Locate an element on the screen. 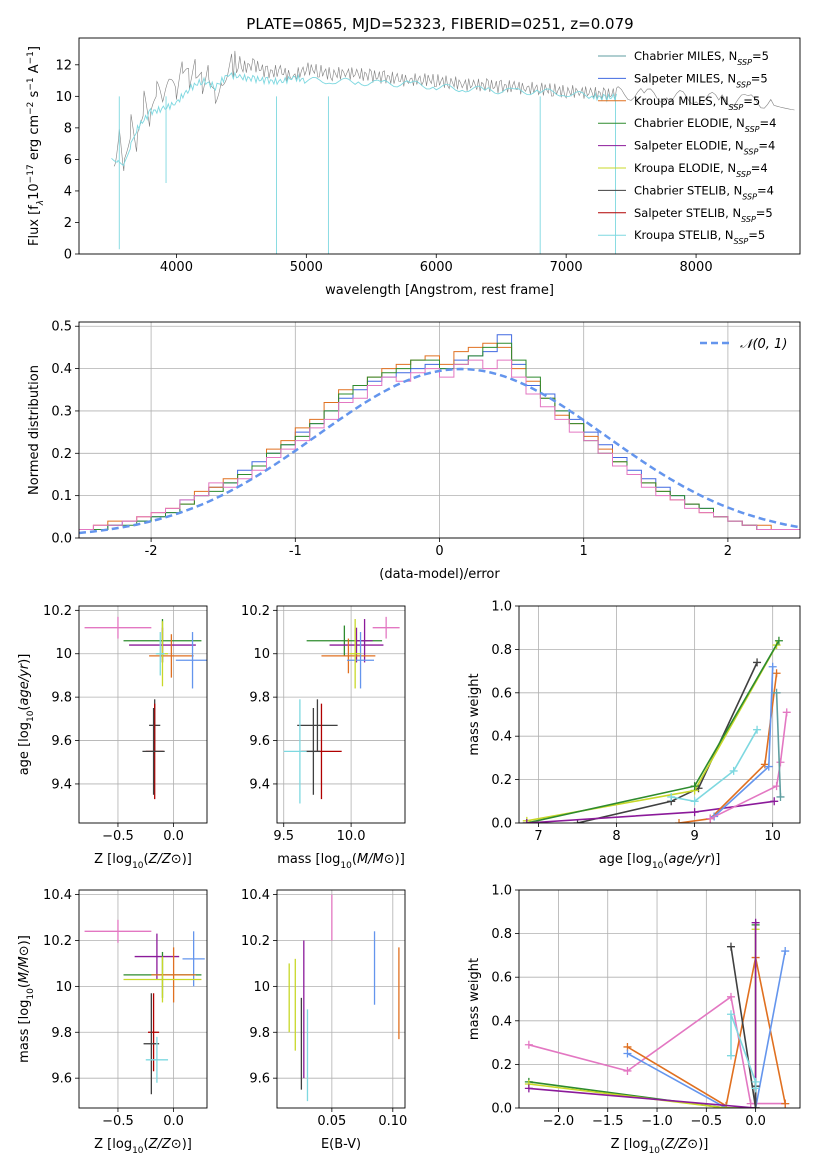  label-part: Z [ is located at coordinates (620, 1144).